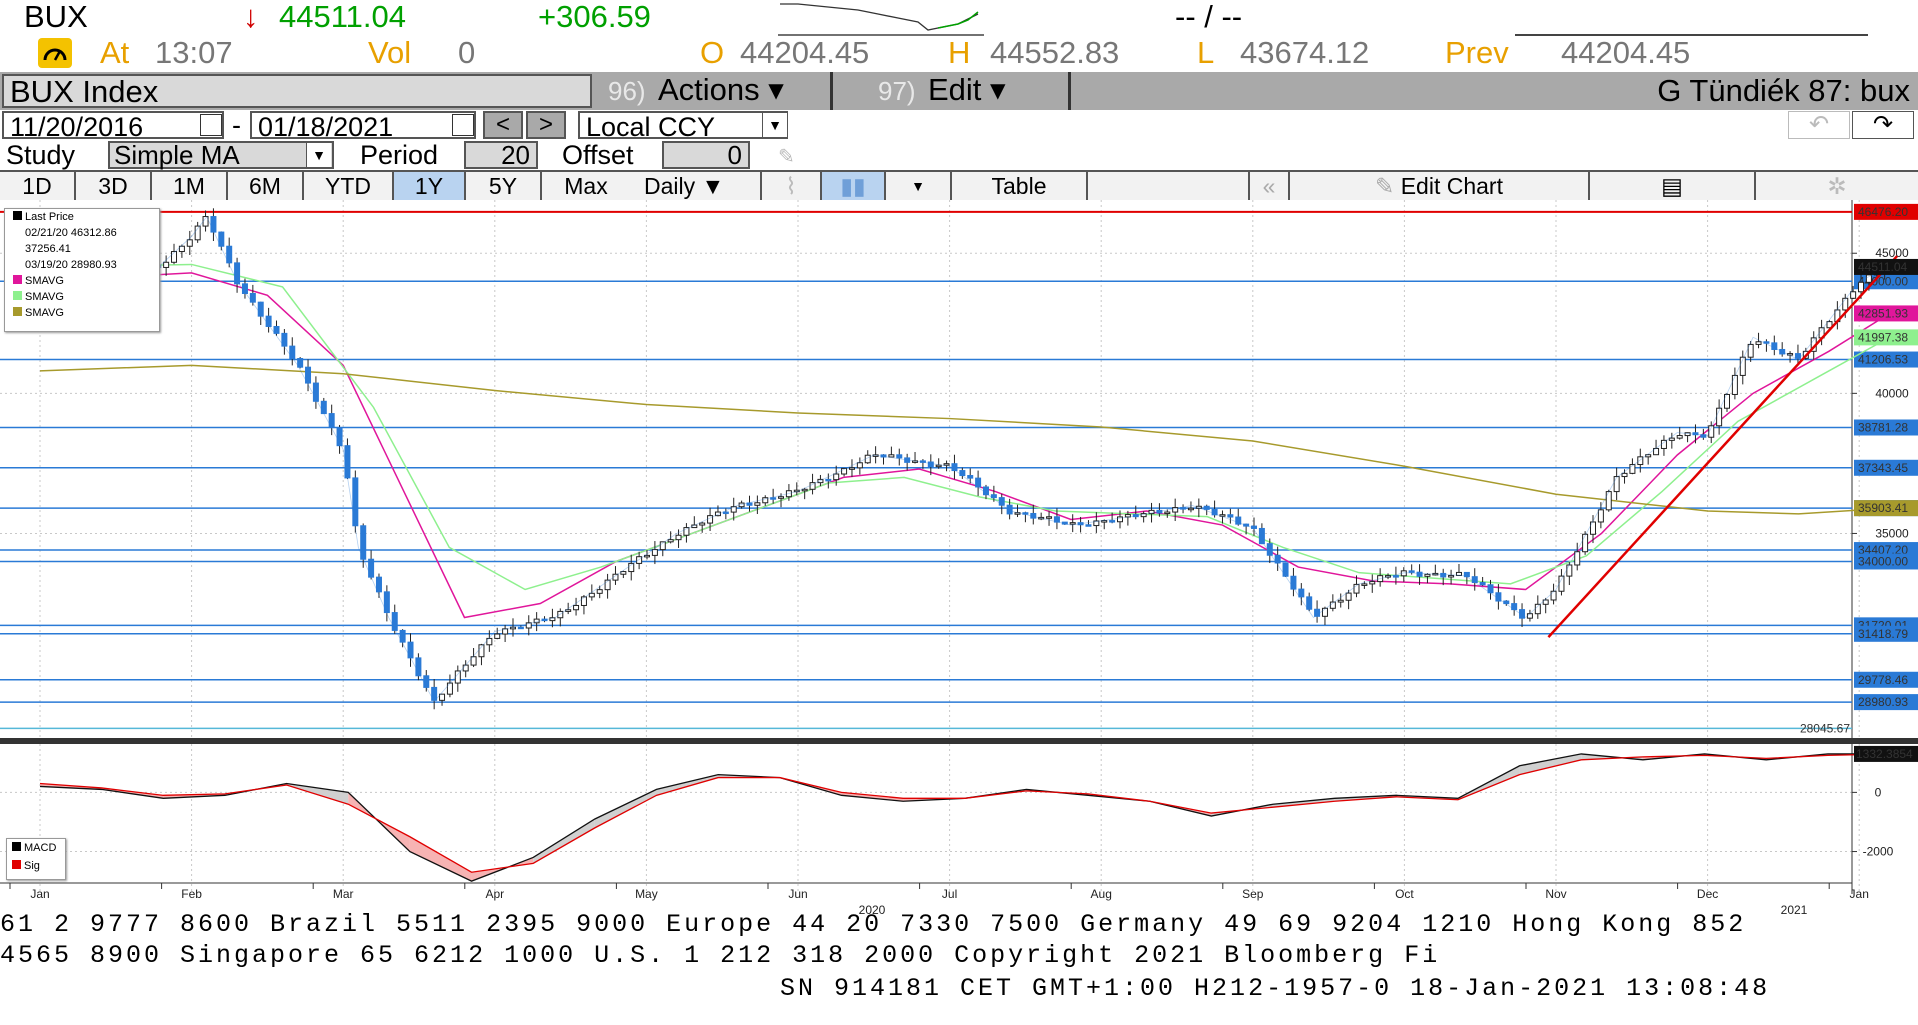 Image resolution: width=1918 pixels, height=1025 pixels. What do you see at coordinates (1837, 186) in the screenshot?
I see `gear-icon: ✲` at bounding box center [1837, 186].